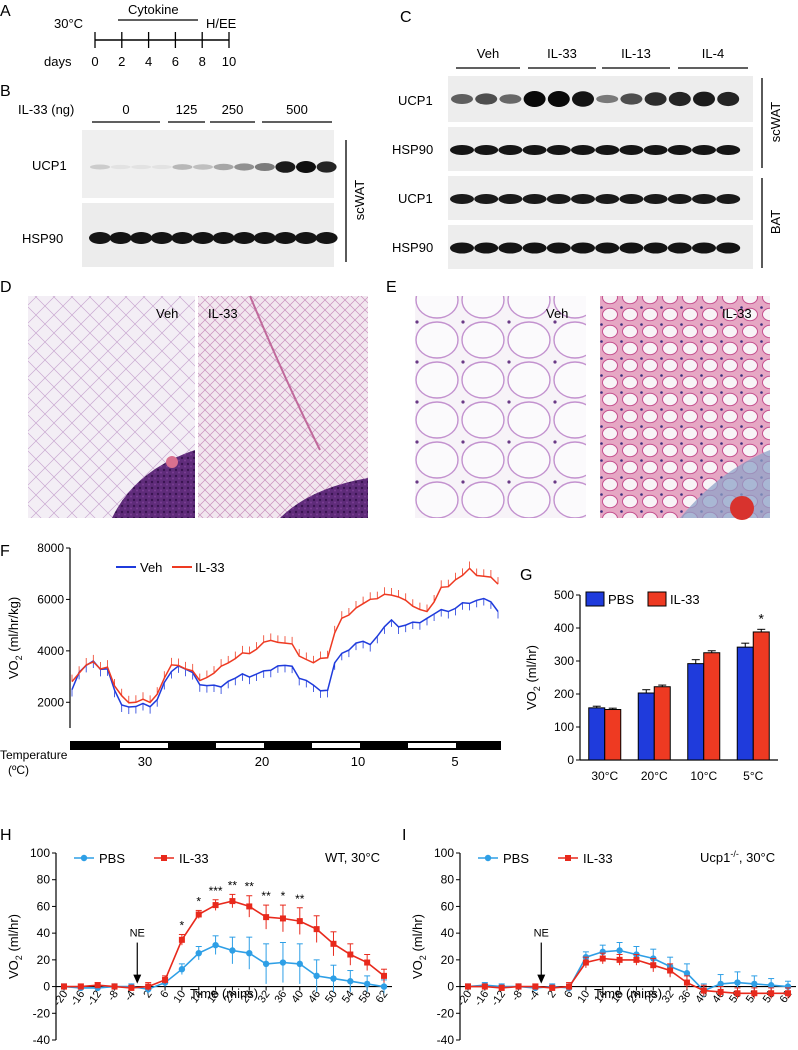 Image resolution: width=798 pixels, height=1050 pixels. Describe the element at coordinates (164, 858) in the screenshot. I see `legend-swatch-marker` at that location.